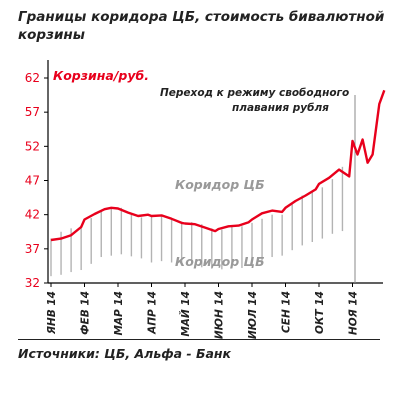  I want to click on y-tick-labels: 32 37 42 47 52 57 62, so click(36, 180).